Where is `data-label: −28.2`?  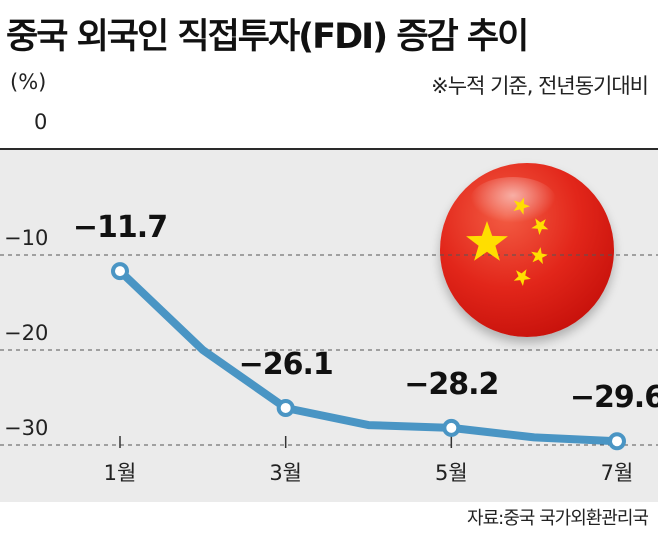
data-label: −28.2 is located at coordinates (451, 384).